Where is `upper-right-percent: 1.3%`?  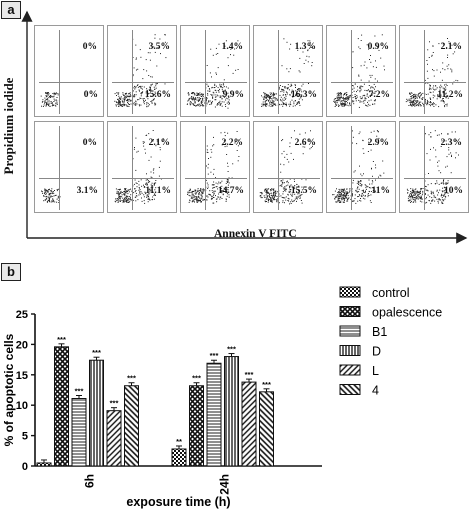 upper-right-percent: 1.3% is located at coordinates (305, 47).